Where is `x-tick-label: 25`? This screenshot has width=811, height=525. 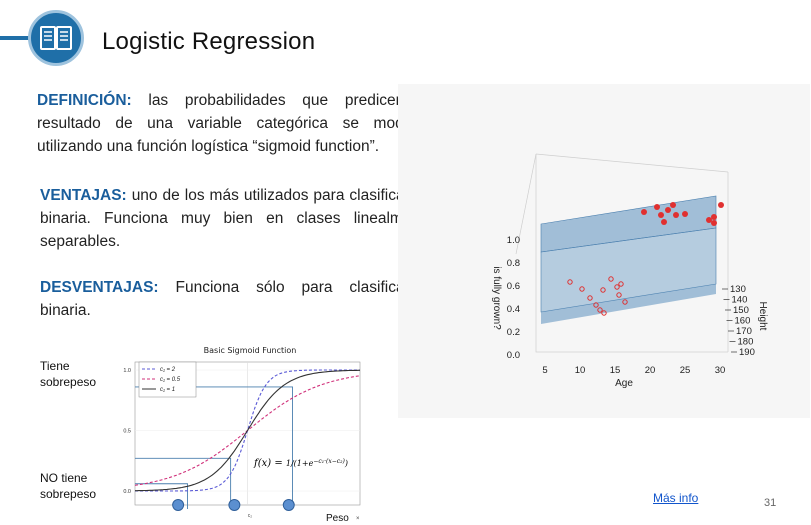 x-tick-label: 25 is located at coordinates (685, 370).